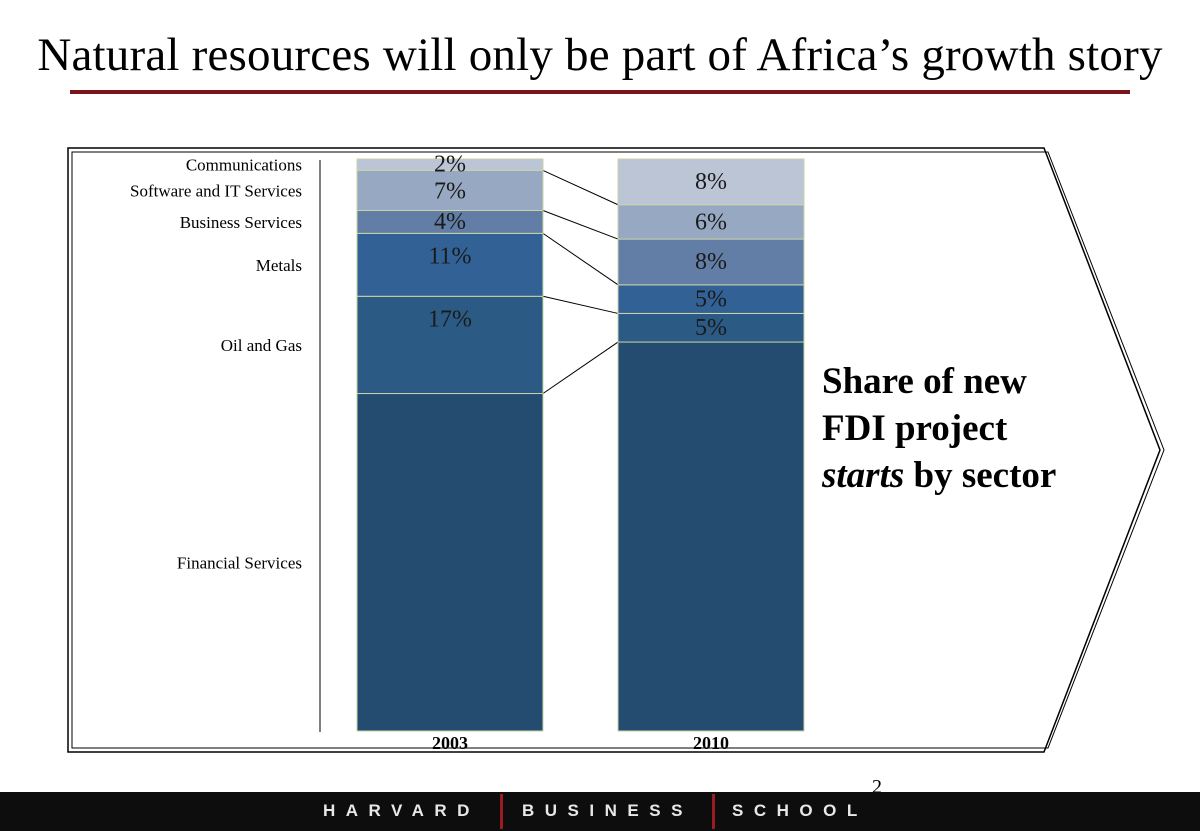  I want to click on title-rule, so click(600, 92).